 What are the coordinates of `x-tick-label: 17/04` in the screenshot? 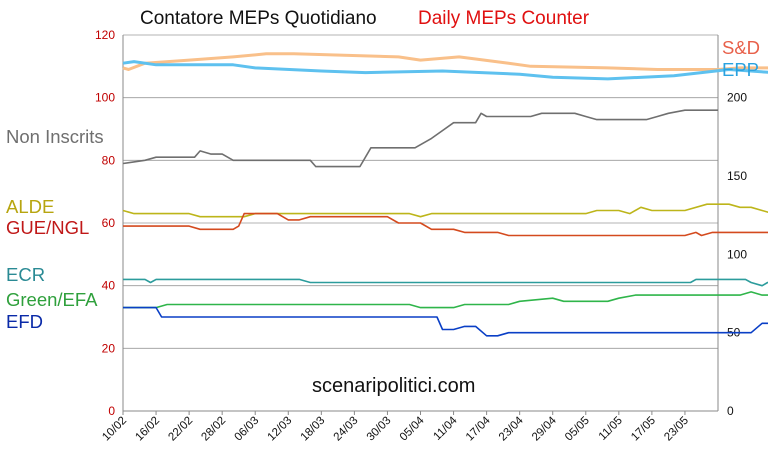 It's located at (478, 428).